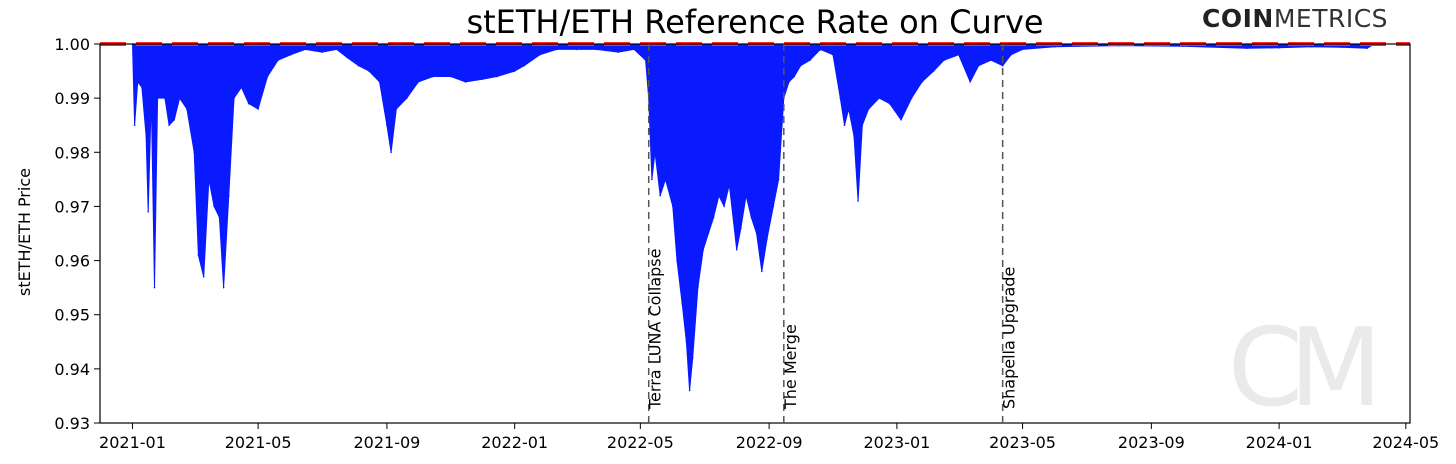 The image size is (1456, 464). I want to click on y-tick-label: 0.97, so click(72, 206).